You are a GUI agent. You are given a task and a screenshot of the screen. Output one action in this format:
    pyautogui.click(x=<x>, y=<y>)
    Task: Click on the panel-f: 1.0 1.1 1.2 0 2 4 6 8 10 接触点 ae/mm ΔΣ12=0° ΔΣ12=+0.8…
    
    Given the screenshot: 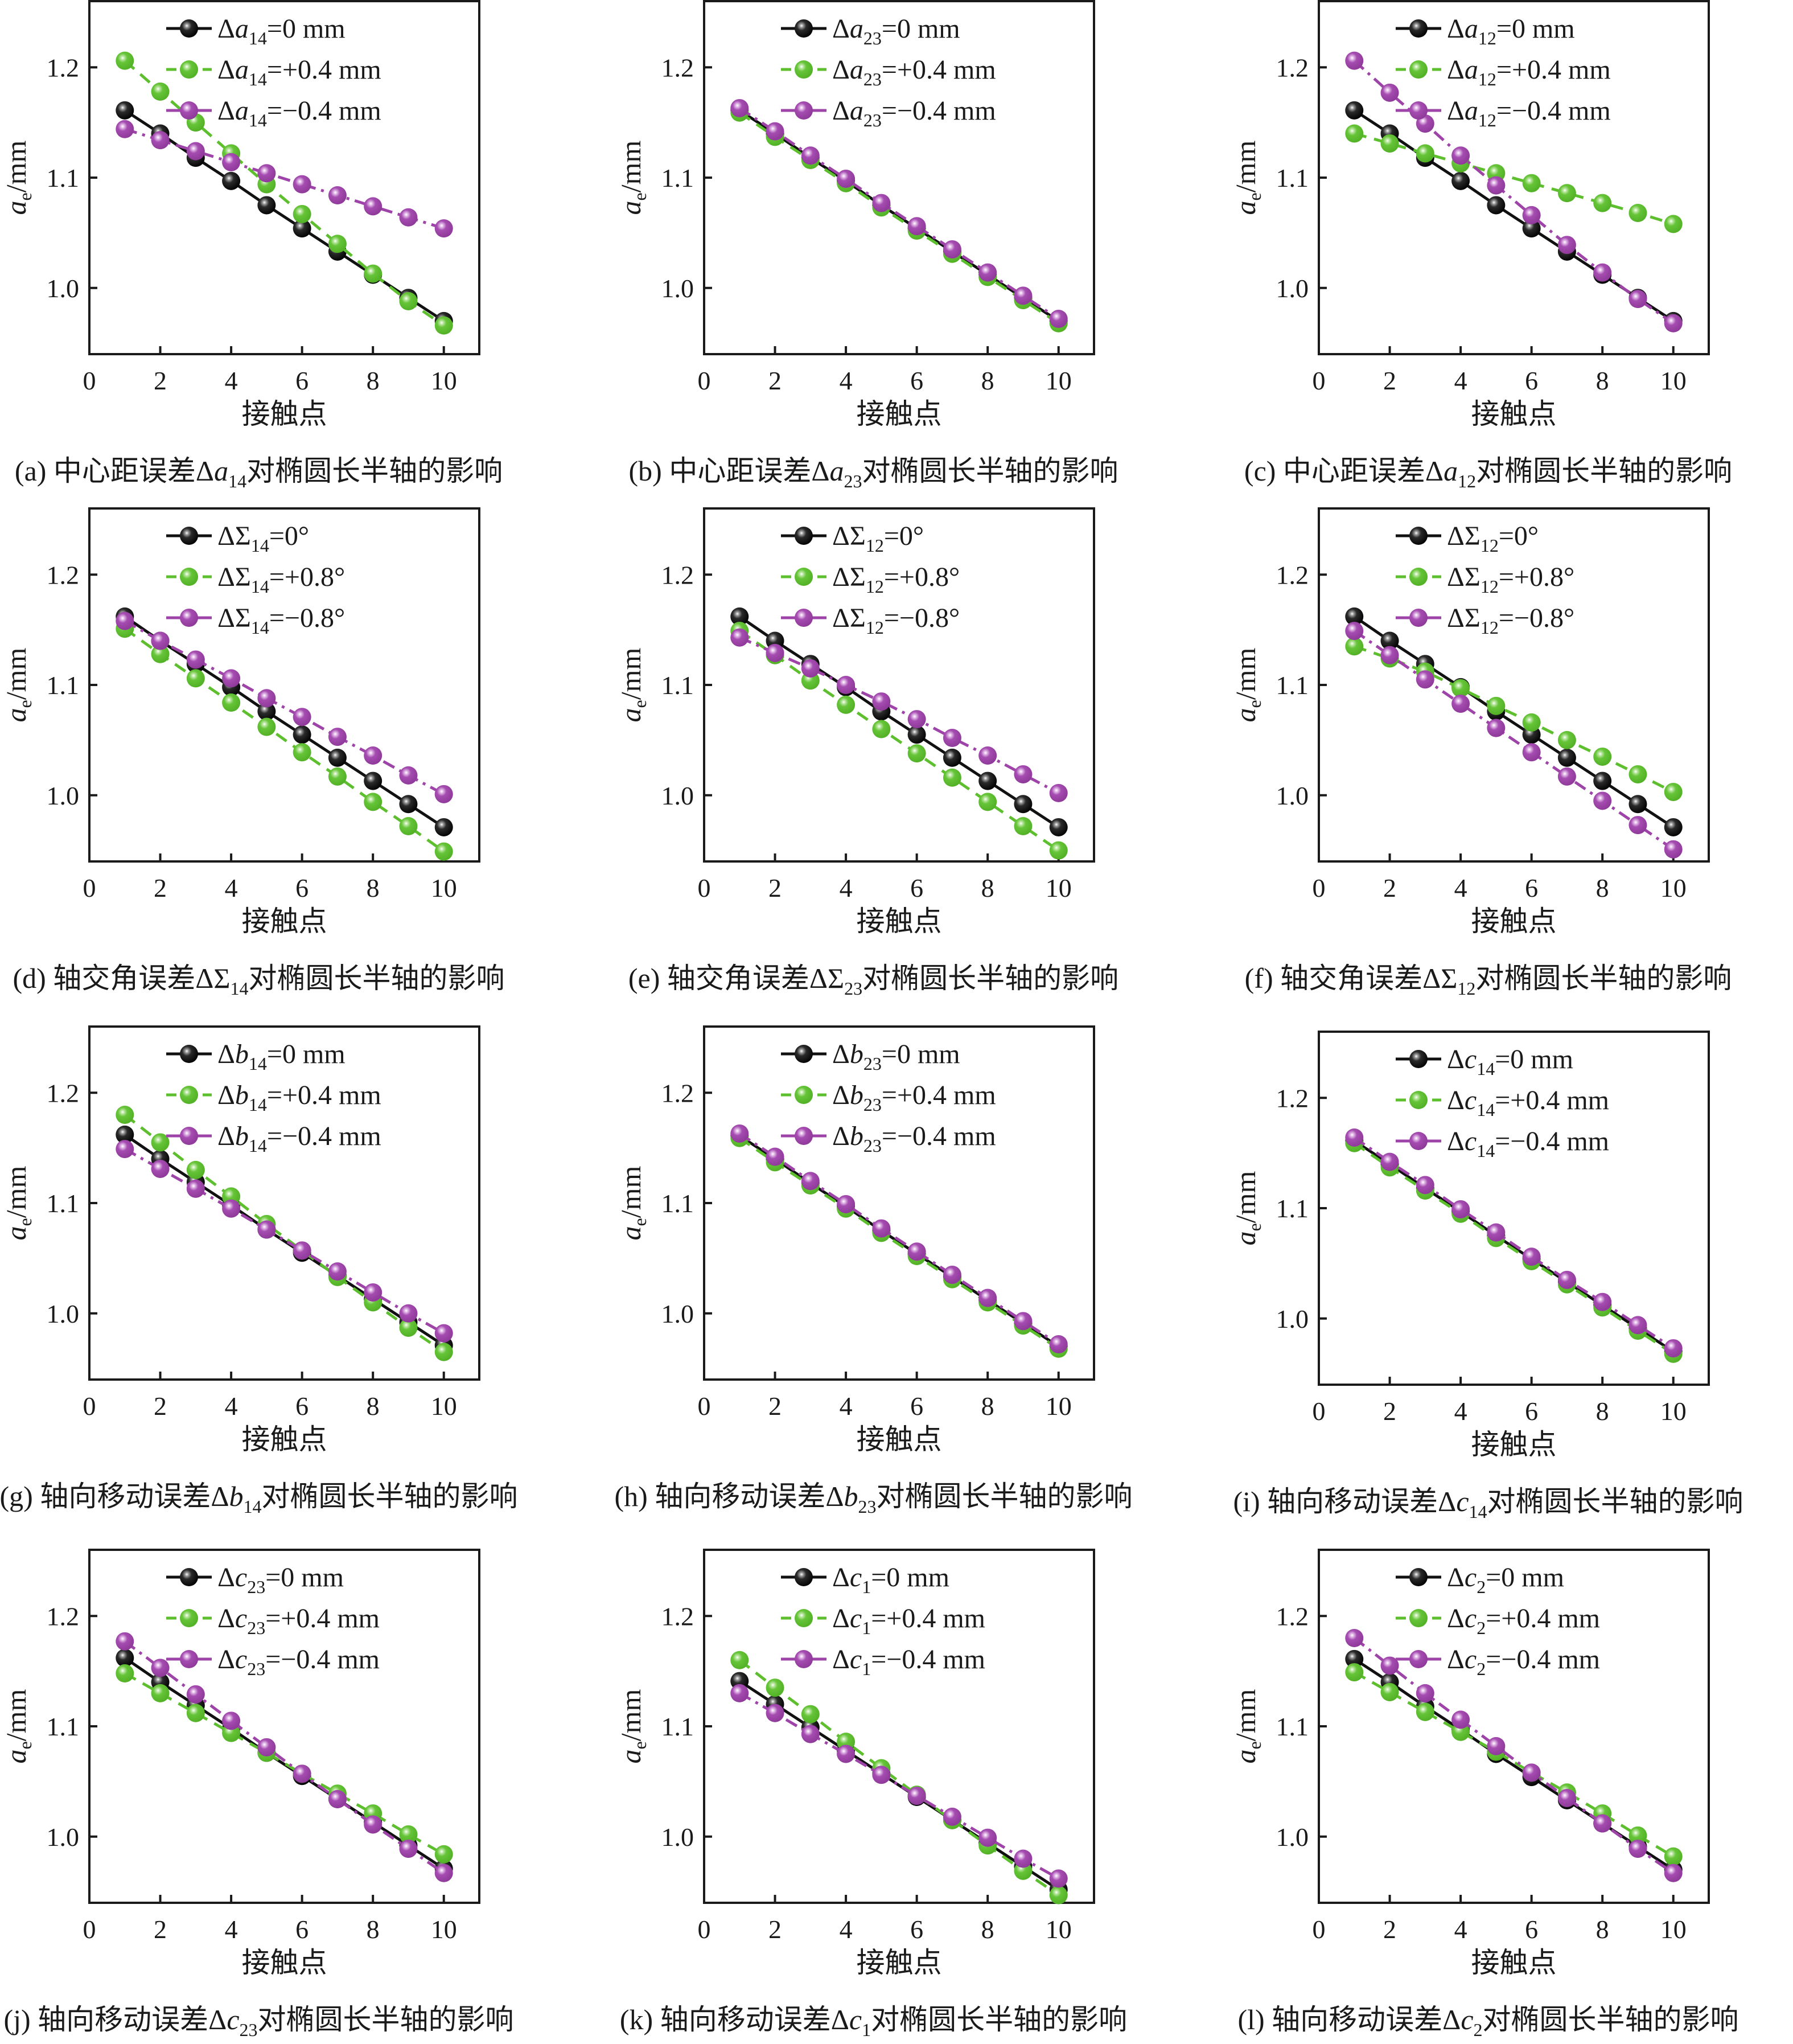 What is the action you would take?
    pyautogui.click(x=1469, y=722)
    